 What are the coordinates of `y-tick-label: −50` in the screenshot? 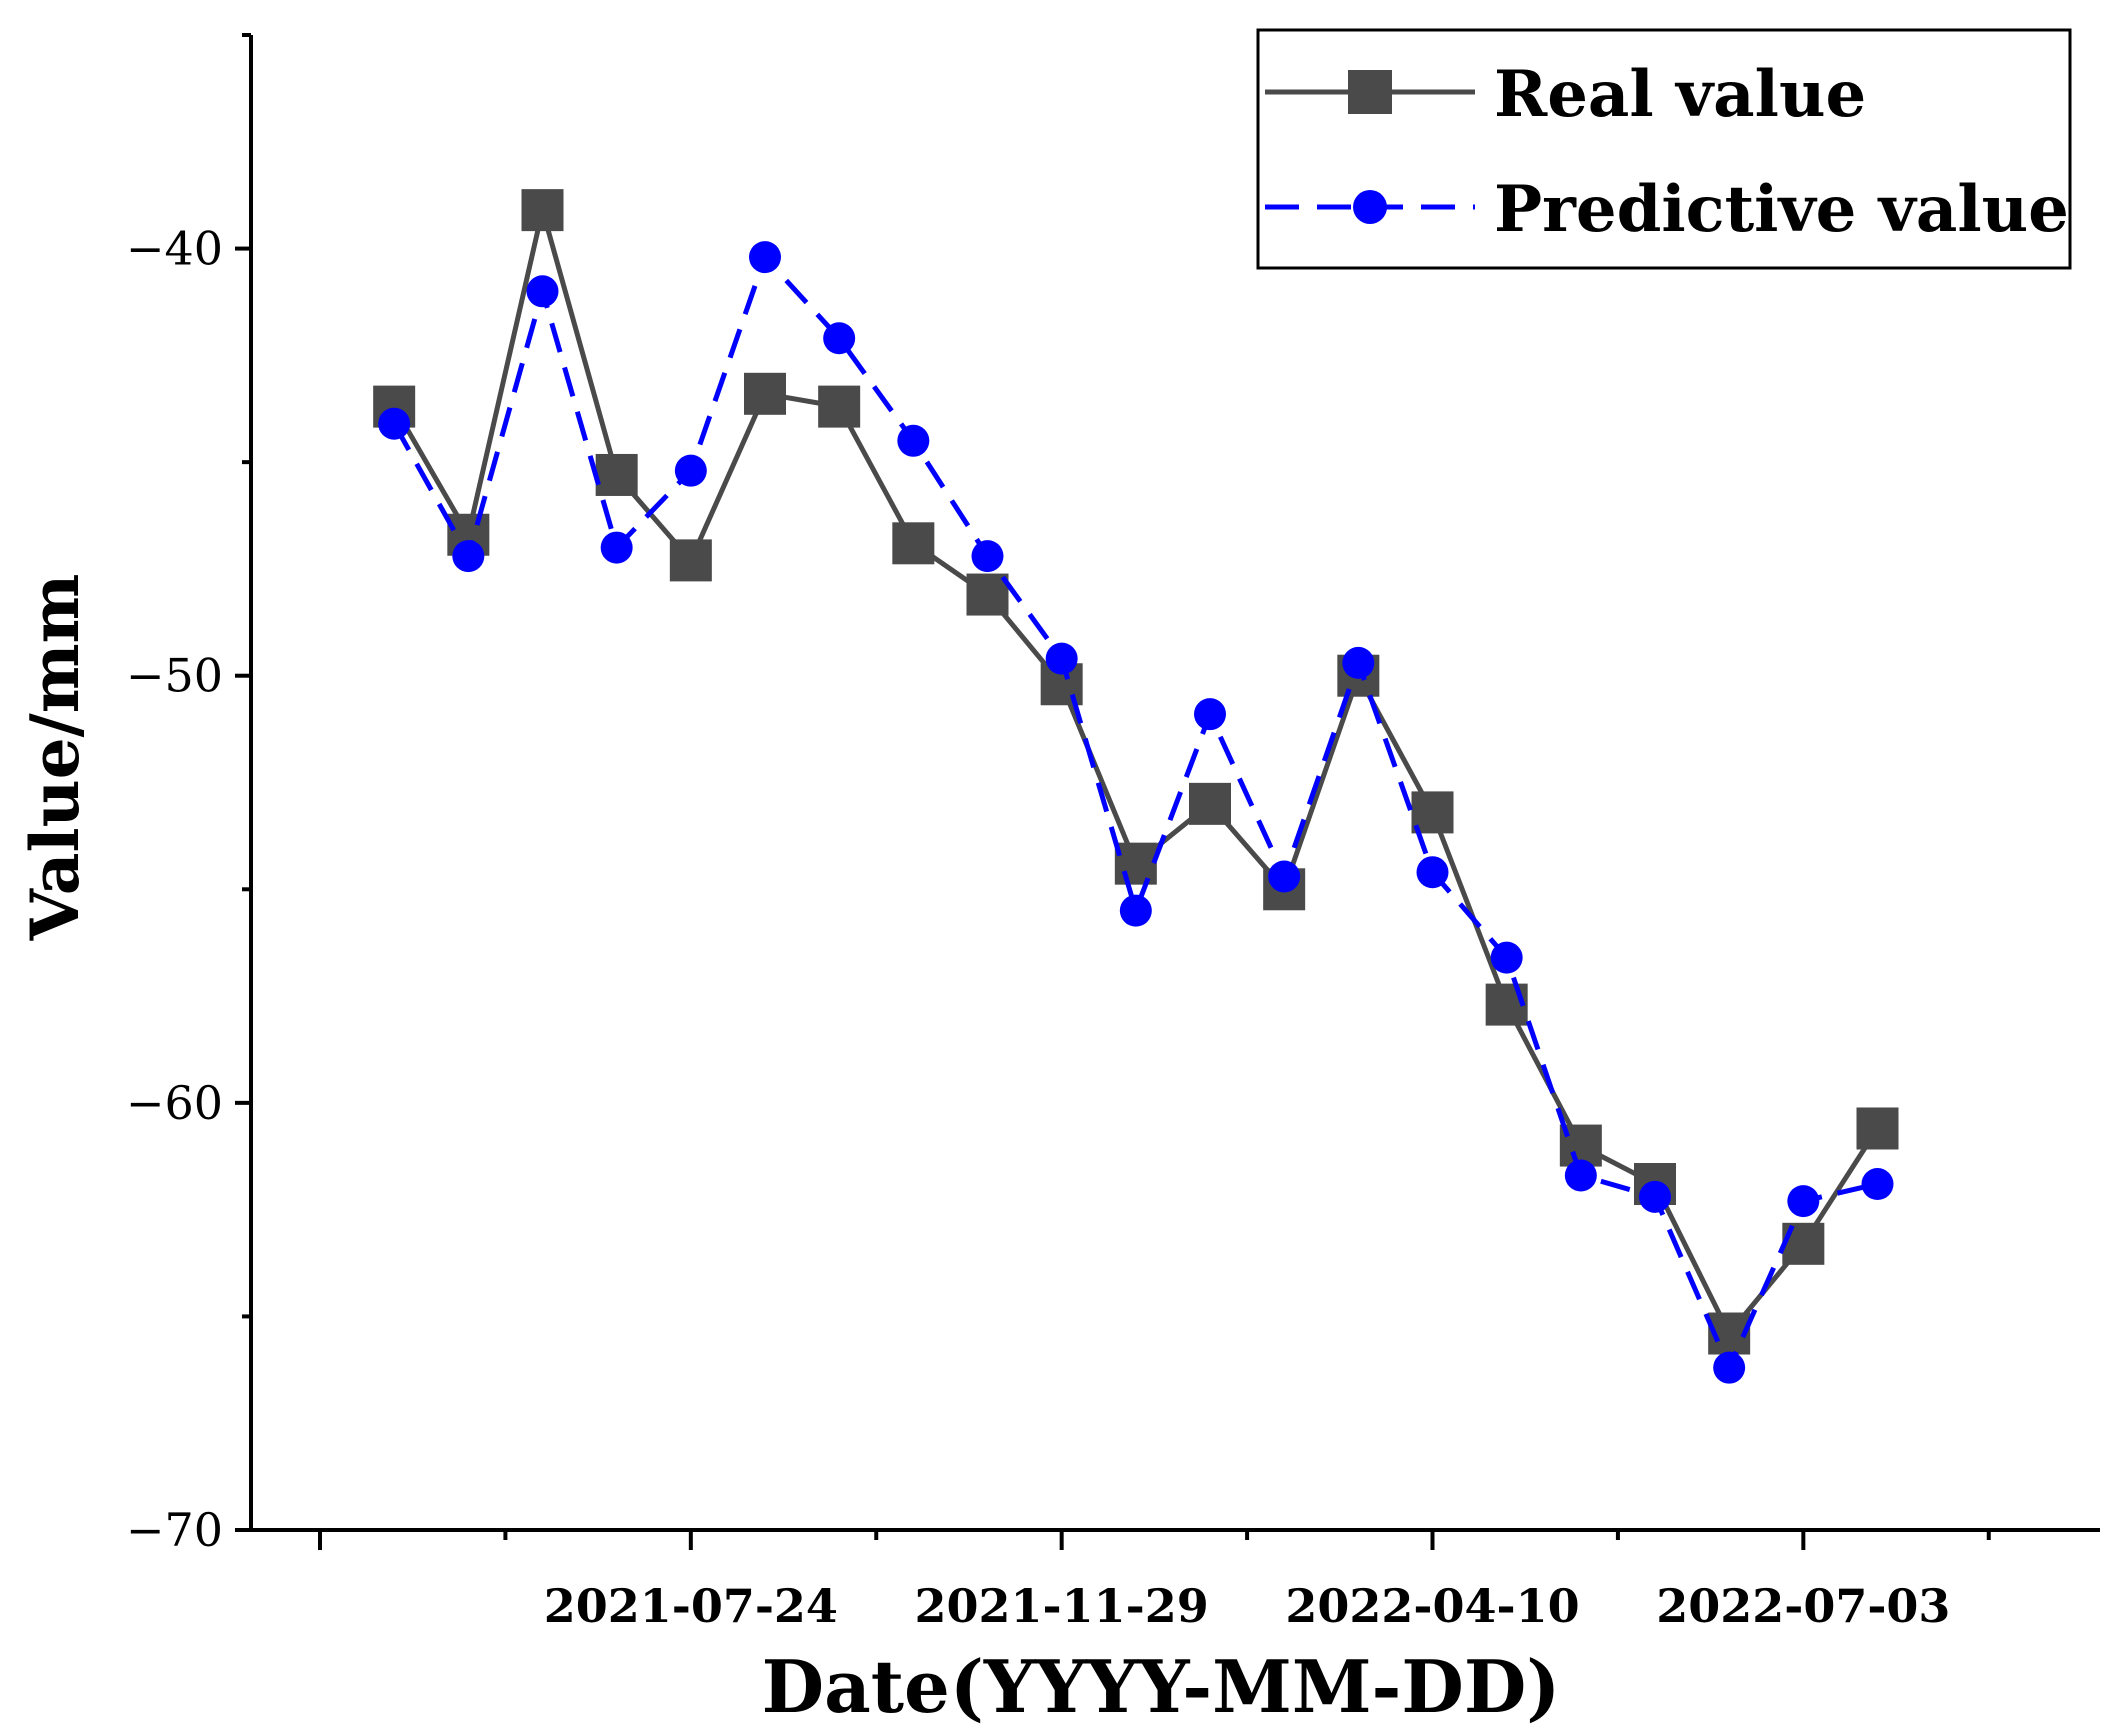 It's located at (174, 676).